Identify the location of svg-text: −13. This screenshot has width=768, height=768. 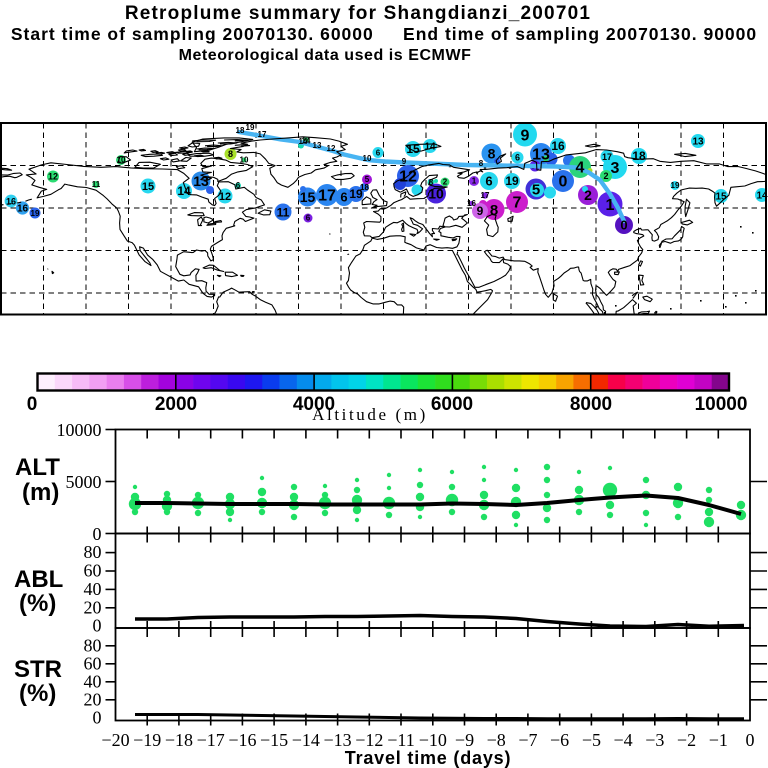
(338, 740).